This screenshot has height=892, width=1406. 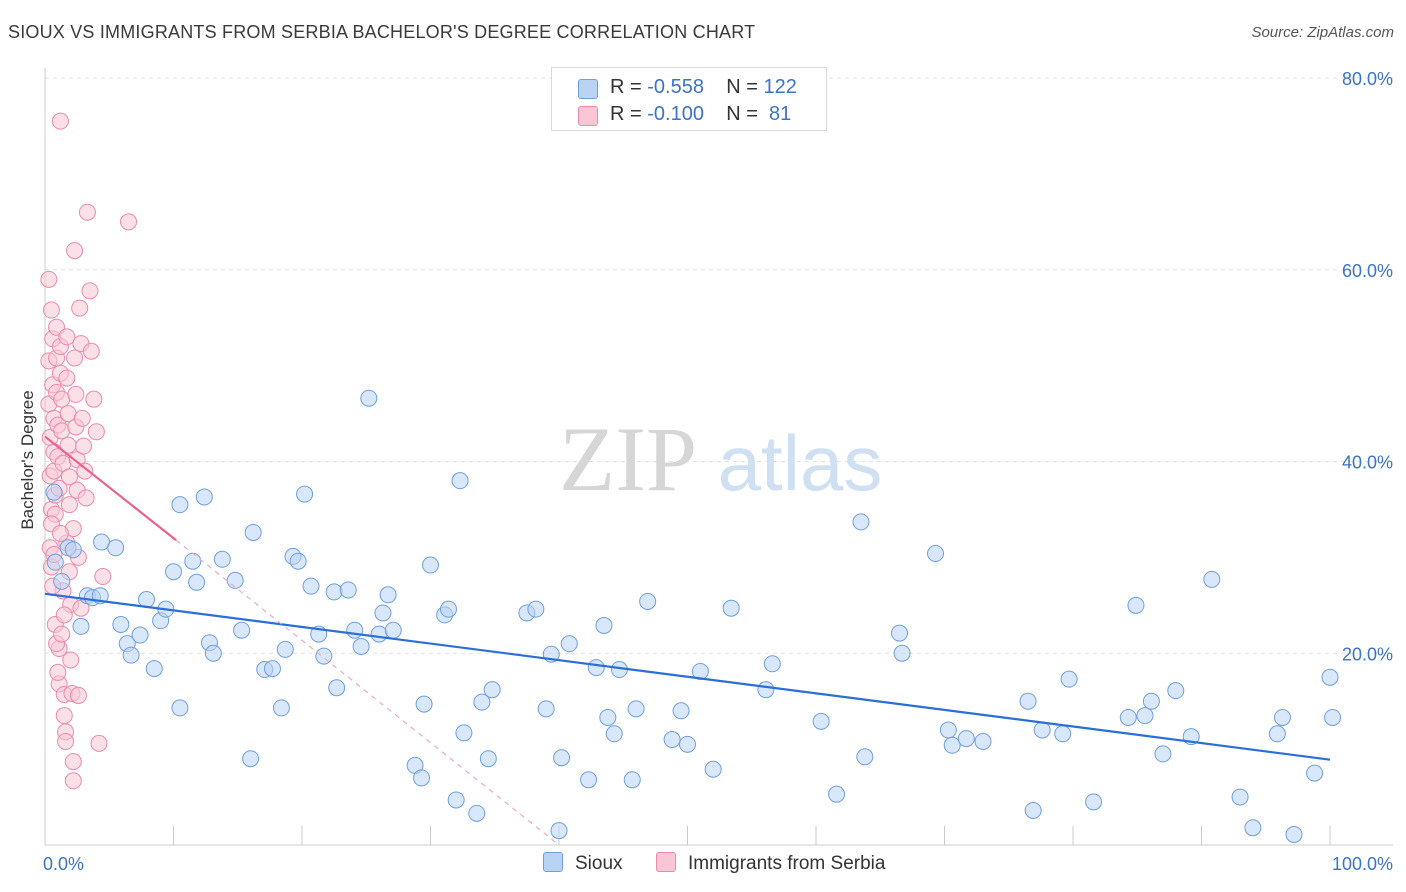 What do you see at coordinates (675, 114) in the screenshot?
I see `legend-r-value: -0.100` at bounding box center [675, 114].